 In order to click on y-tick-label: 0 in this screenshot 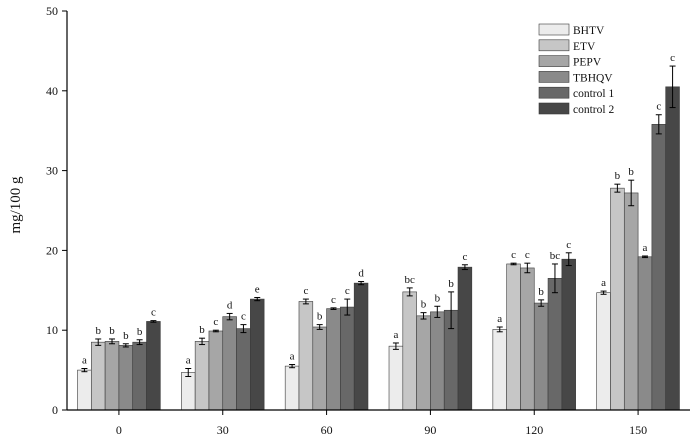, I will do `click(55, 410)`.